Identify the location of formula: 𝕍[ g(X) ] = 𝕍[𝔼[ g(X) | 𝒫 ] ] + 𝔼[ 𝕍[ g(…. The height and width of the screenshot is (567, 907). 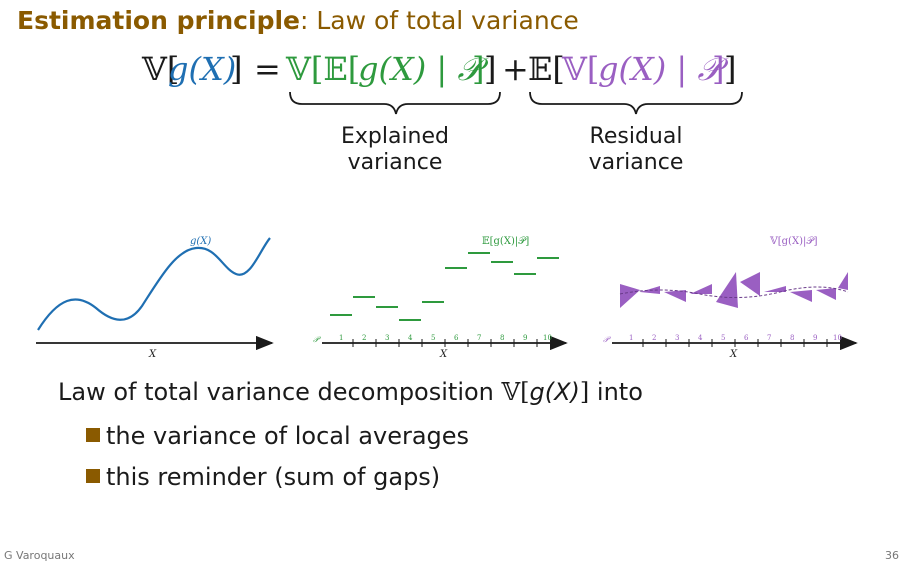
(442, 82).